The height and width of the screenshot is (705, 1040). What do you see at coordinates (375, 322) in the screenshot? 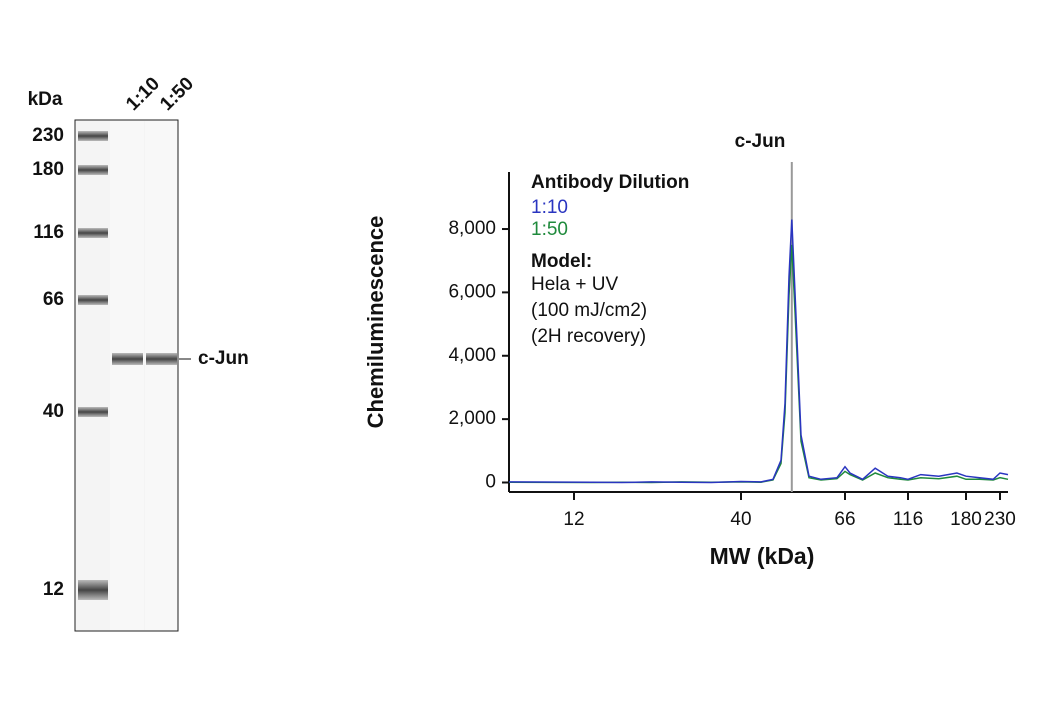
I see `y-axis-label: Chemiluminescence` at bounding box center [375, 322].